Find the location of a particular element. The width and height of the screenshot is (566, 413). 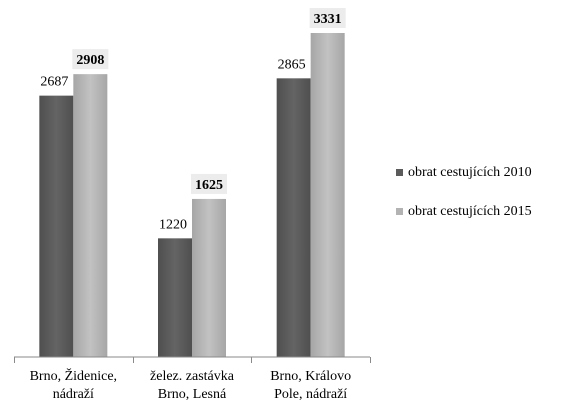

category-label: želez. zastávka is located at coordinates (192, 376).